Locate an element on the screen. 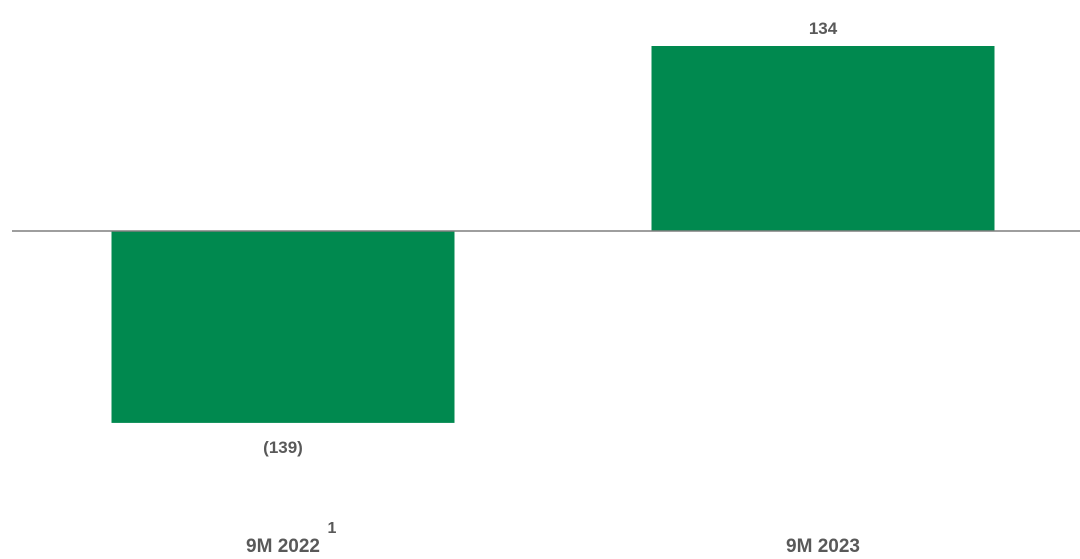 This screenshot has width=1080, height=559. bar-9m-2023 is located at coordinates (823, 138).